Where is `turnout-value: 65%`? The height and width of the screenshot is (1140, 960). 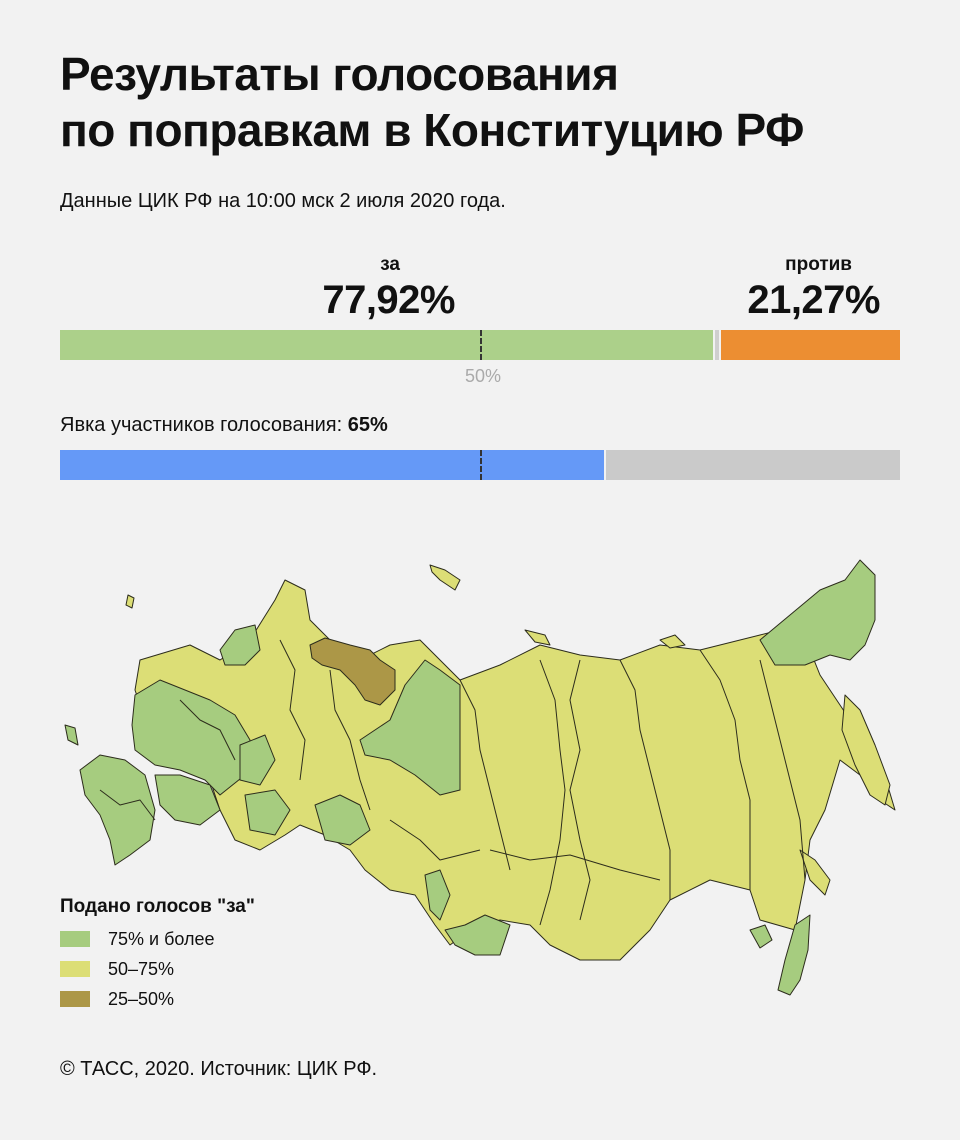 turnout-value: 65% is located at coordinates (367, 425).